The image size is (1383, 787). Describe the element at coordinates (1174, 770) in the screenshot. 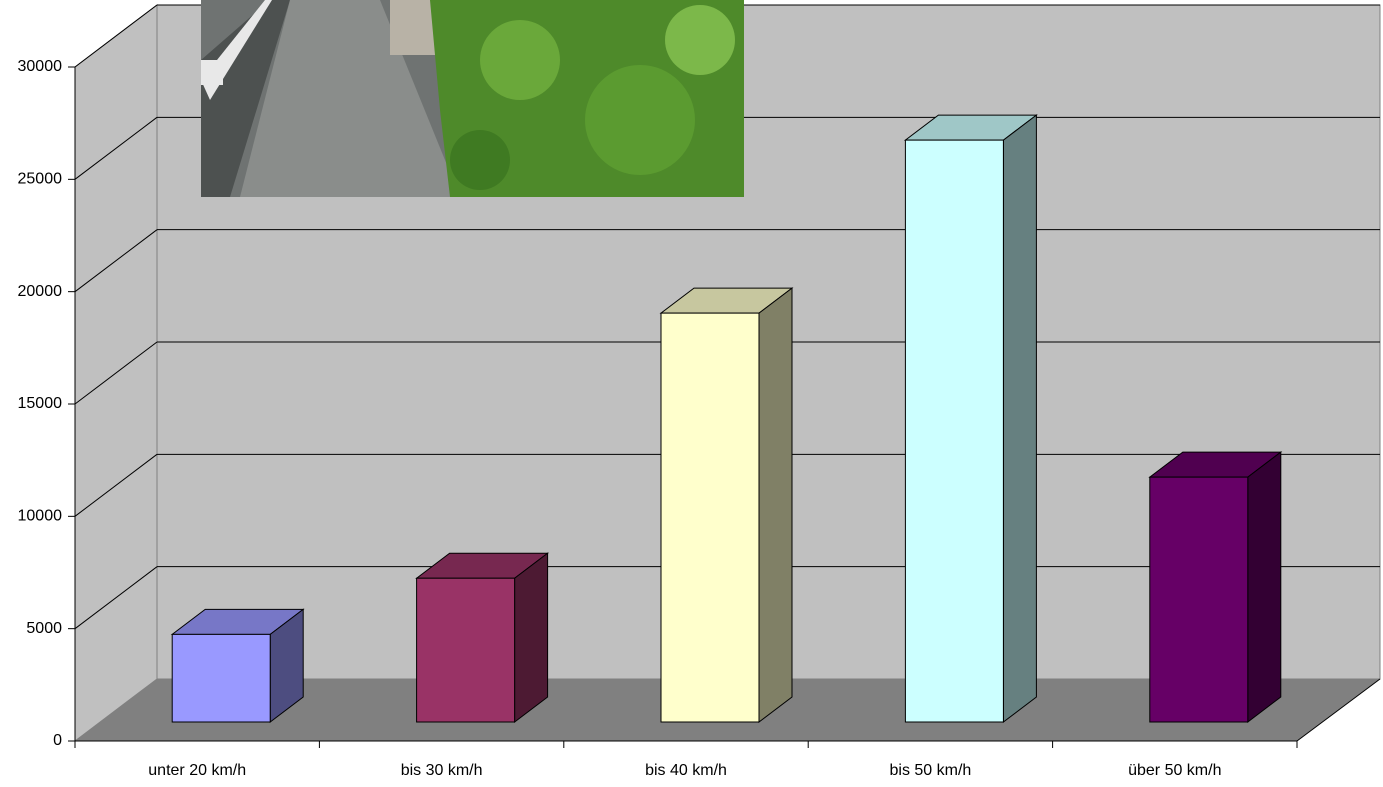

I see `x-tick-label: über 50 km/h` at that location.